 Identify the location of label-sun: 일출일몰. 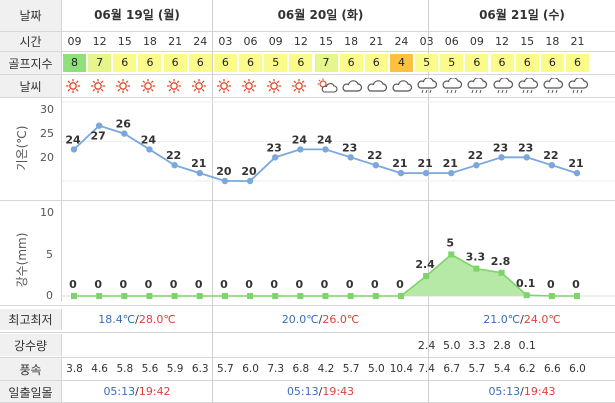
(31, 392).